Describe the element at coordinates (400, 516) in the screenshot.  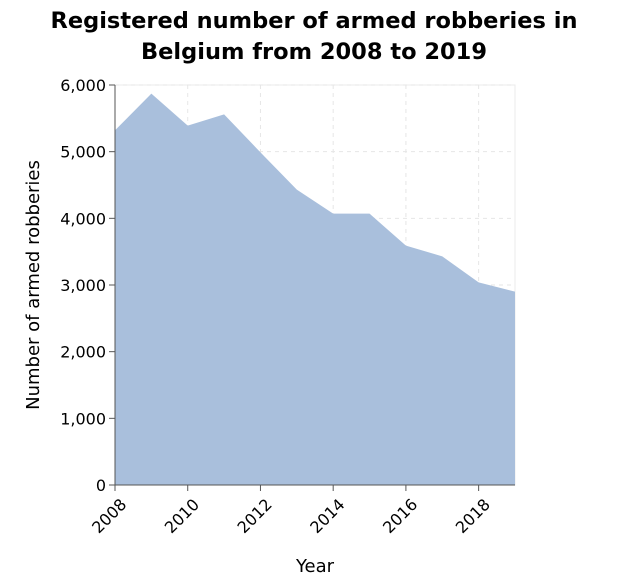
I see `x-tick-label: 2016` at that location.